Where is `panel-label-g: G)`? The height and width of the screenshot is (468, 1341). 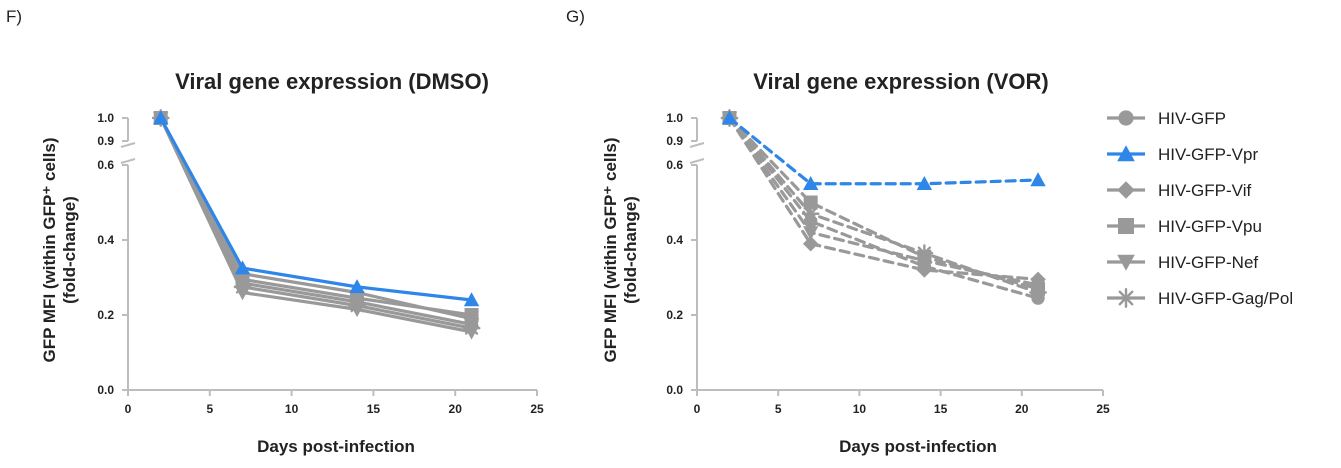 panel-label-g: G) is located at coordinates (575, 16).